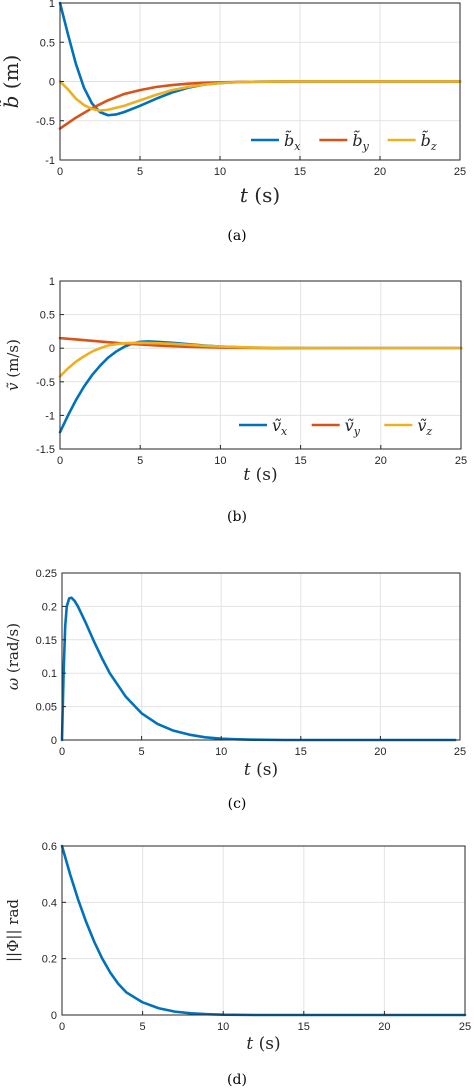  I want to click on legend-entry-y: b̃y, so click(360, 141).